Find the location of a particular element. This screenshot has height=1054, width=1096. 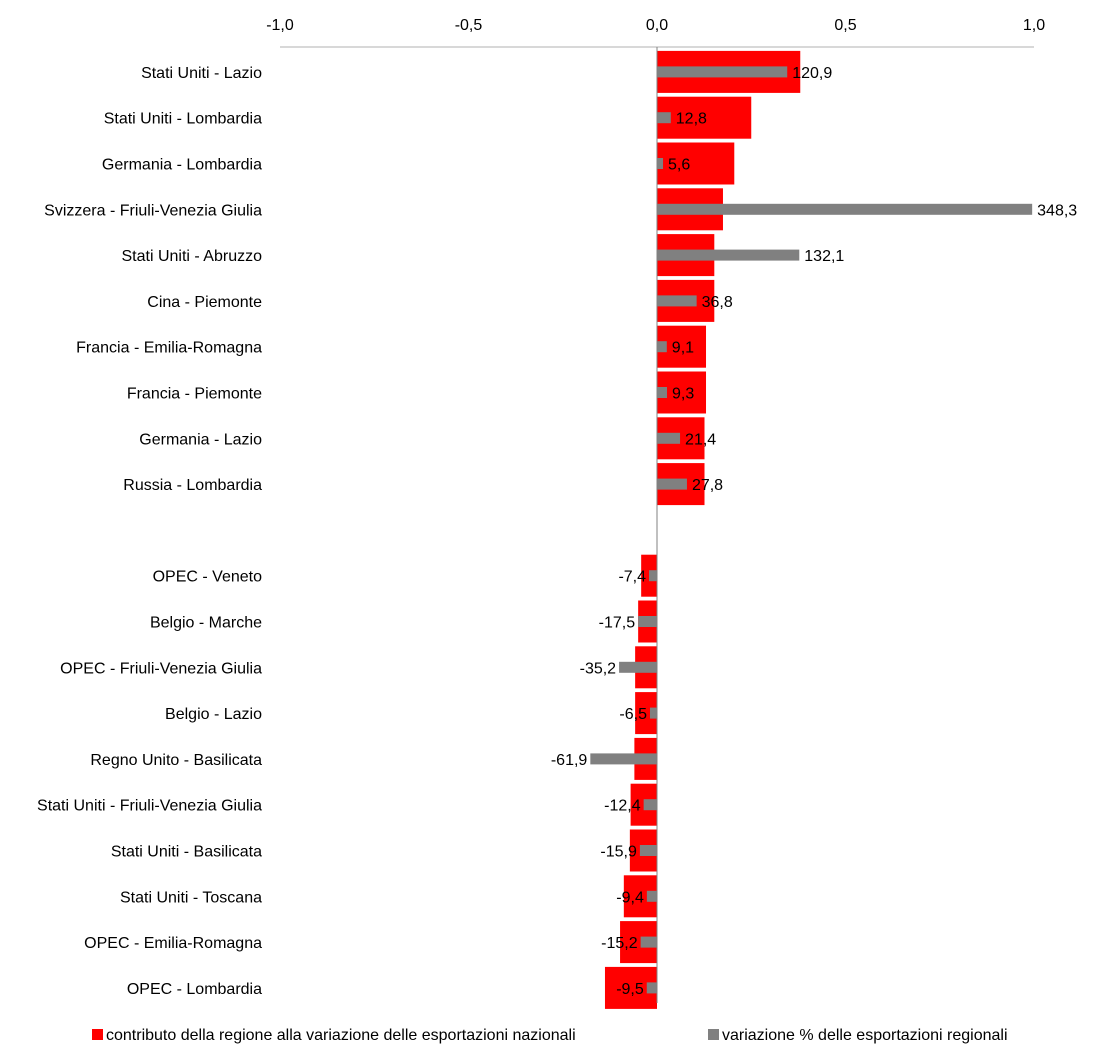

data-label: 36,8 is located at coordinates (717, 302).